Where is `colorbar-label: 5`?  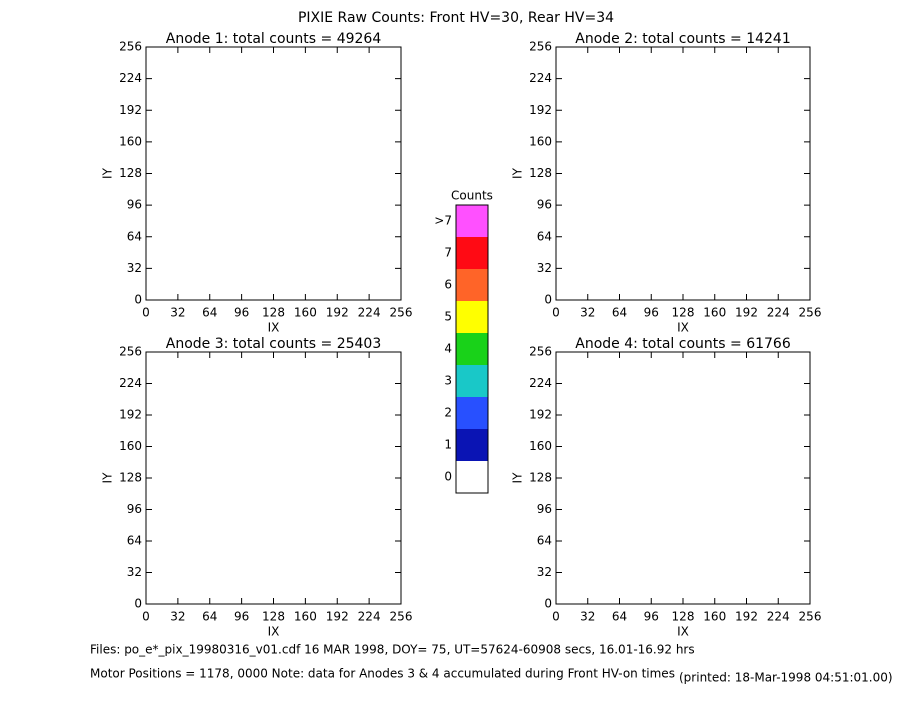
colorbar-label: 5 is located at coordinates (448, 317).